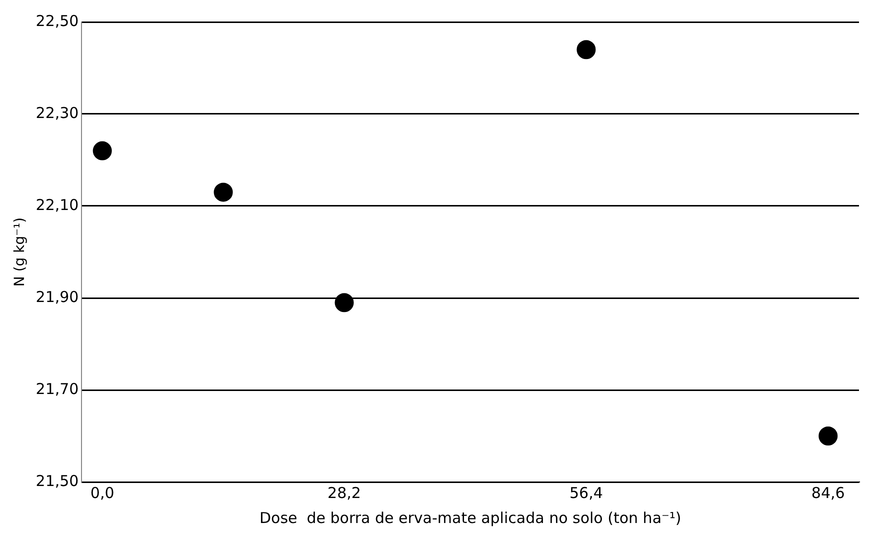 The image size is (869, 536). Describe the element at coordinates (470, 517) in the screenshot. I see `x-axis-title: Dose de borra de erva-mate aplicada no solo (ton ha⁻¹)` at that location.